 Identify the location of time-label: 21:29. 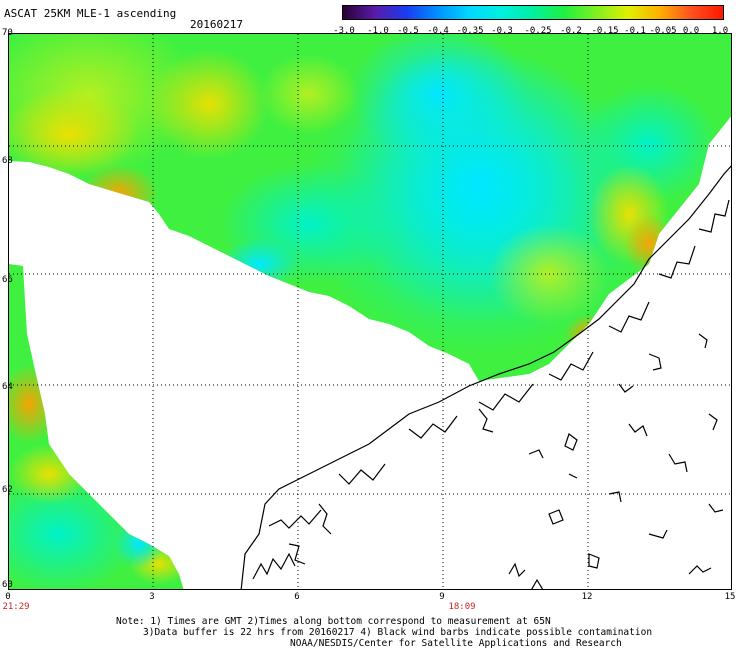
(16, 607).